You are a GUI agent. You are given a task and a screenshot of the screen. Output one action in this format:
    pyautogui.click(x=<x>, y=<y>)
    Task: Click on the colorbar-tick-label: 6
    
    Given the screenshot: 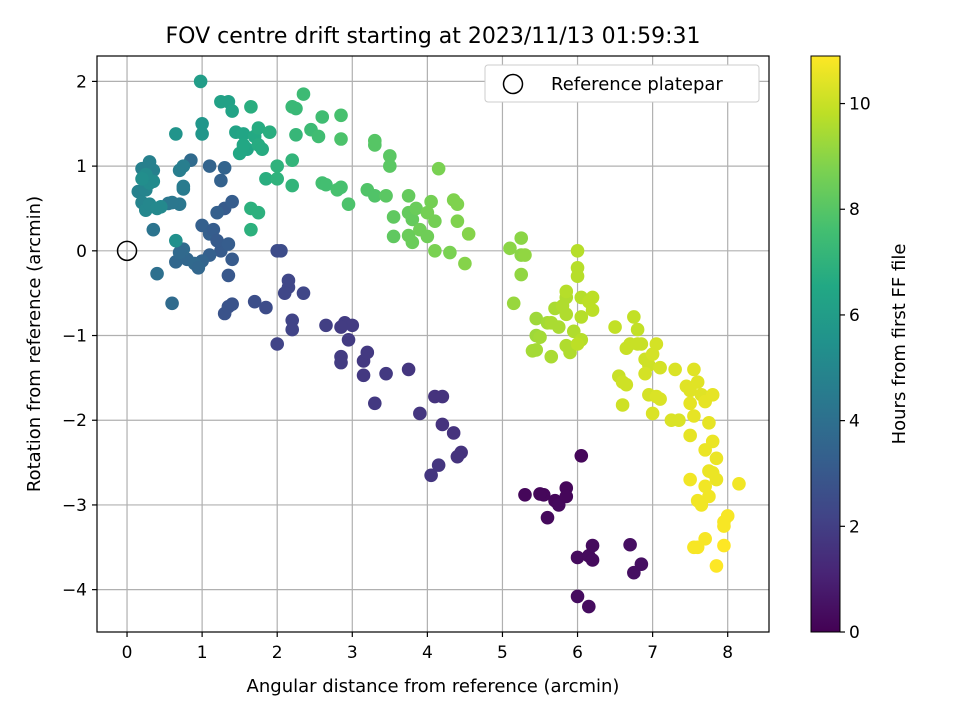 What is the action you would take?
    pyautogui.click(x=854, y=316)
    